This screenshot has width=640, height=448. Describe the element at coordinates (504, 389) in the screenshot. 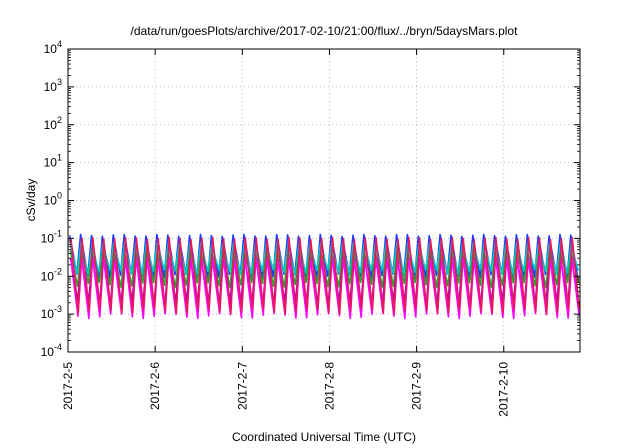

I see `x-tick-label: 2017-2-10` at that location.